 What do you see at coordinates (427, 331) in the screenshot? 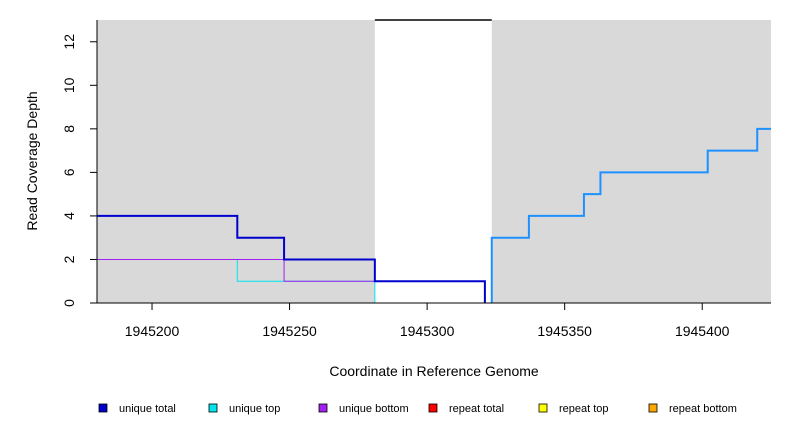
I see `x-tick-label: 1945300` at bounding box center [427, 331].